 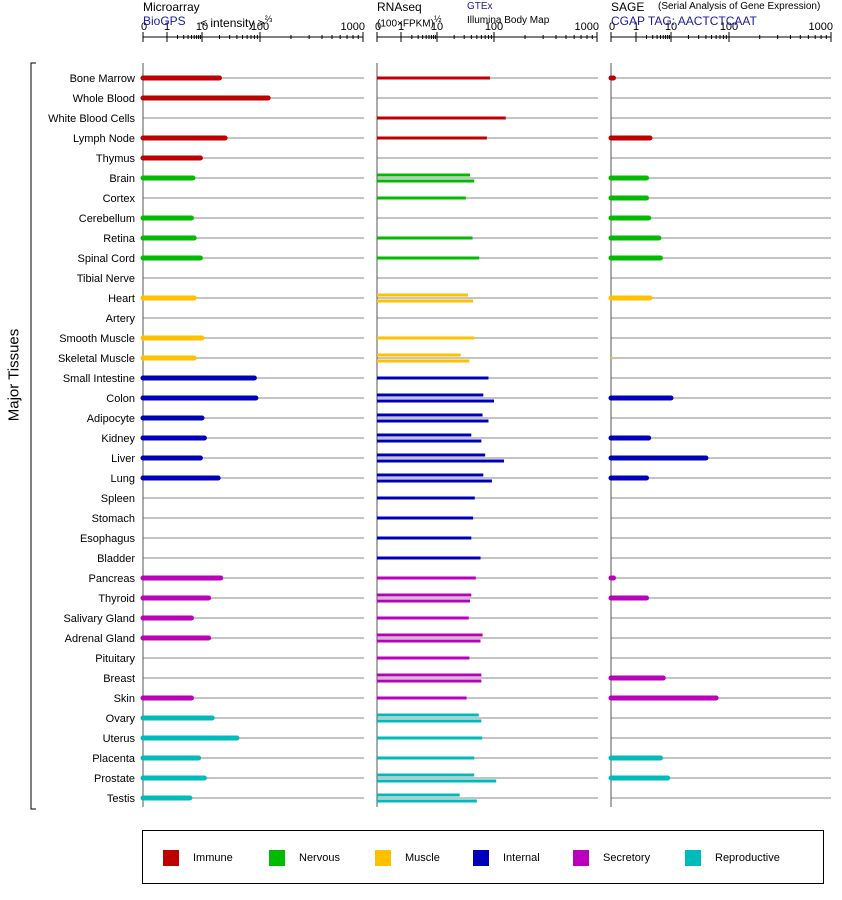 I want to click on tissue-label: Stomach, so click(x=113, y=519).